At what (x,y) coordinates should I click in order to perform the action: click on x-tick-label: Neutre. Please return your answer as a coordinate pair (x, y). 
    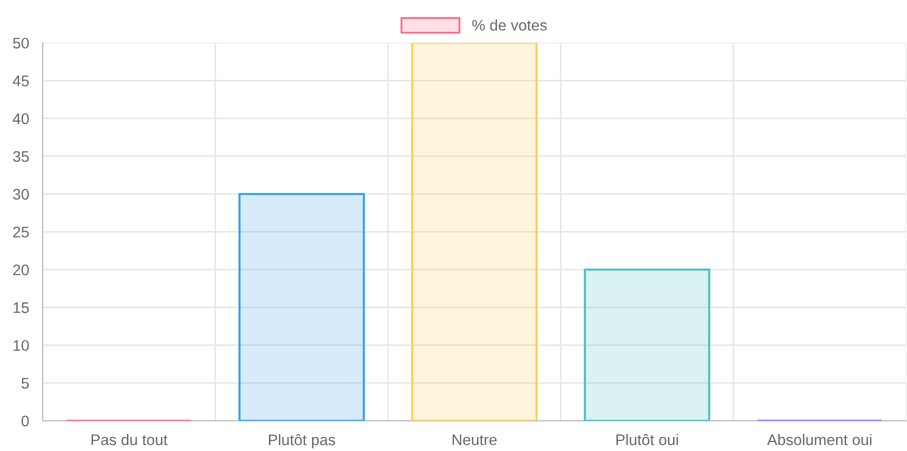
    Looking at the image, I should click on (474, 440).